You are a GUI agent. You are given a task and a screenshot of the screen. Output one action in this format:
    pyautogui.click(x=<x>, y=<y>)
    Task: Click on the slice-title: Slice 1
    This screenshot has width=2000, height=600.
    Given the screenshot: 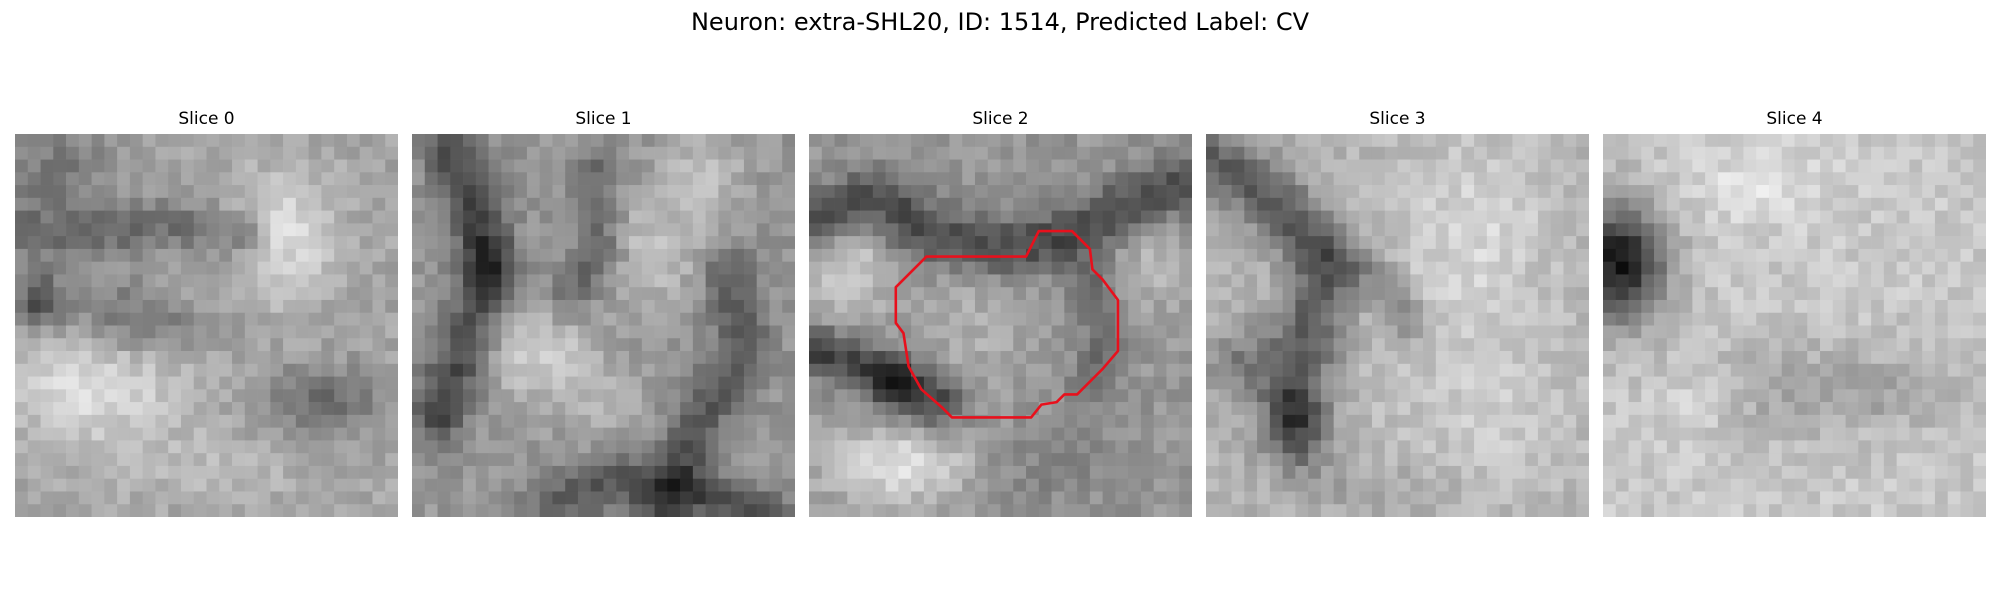 What is the action you would take?
    pyautogui.click(x=603, y=119)
    